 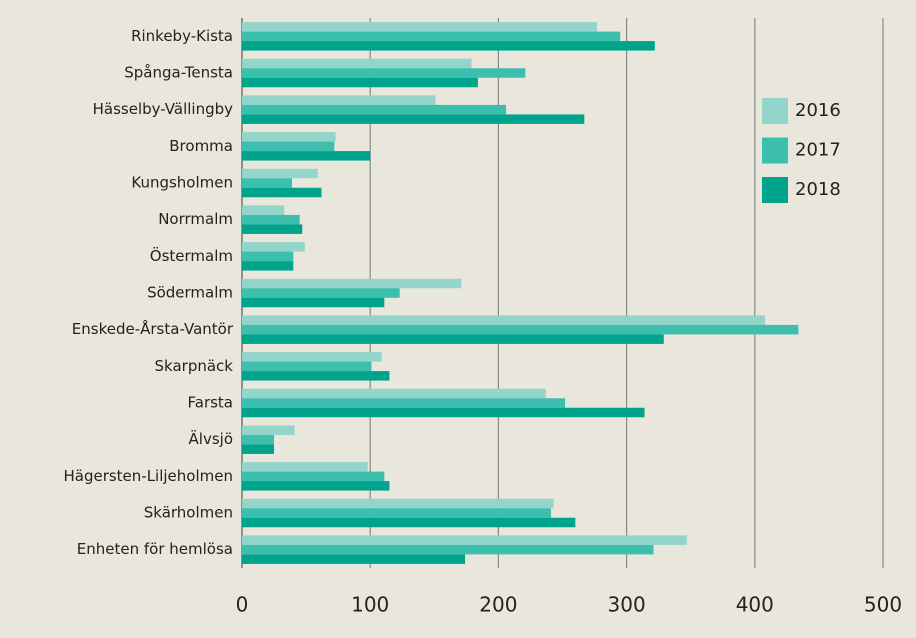 What do you see at coordinates (242, 605) in the screenshot?
I see `x-tick-label: 0` at bounding box center [242, 605].